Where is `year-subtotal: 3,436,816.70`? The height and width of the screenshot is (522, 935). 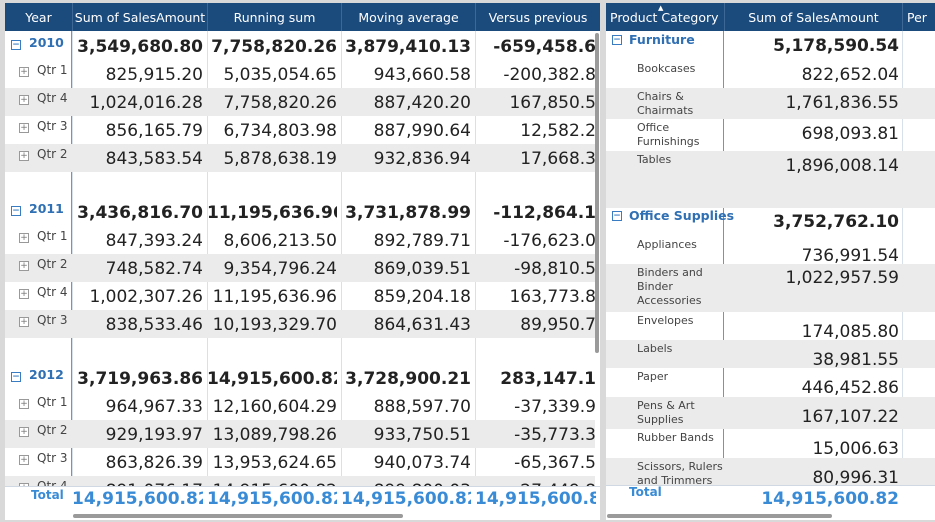 year-subtotal: 3,436,816.70 is located at coordinates (140, 213).